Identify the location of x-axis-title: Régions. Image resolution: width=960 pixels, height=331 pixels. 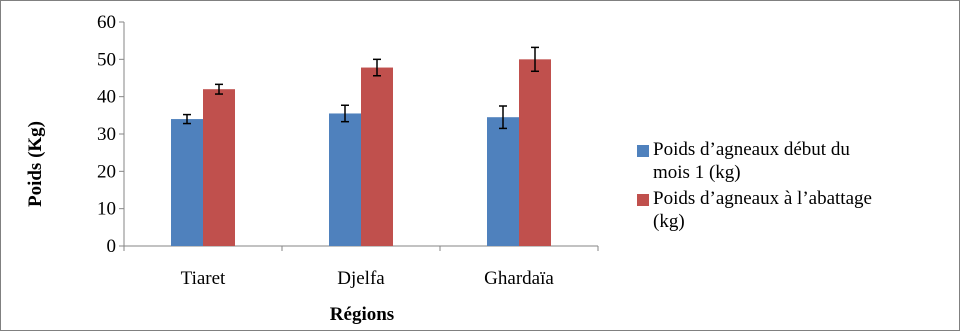
(362, 314).